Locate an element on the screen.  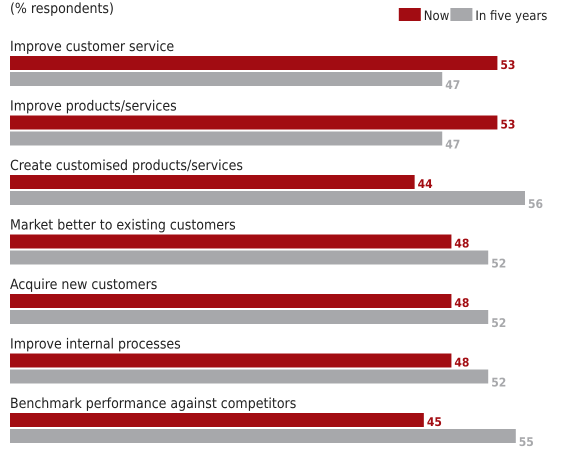
y-tick-label: Improve customer service is located at coordinates (92, 47).